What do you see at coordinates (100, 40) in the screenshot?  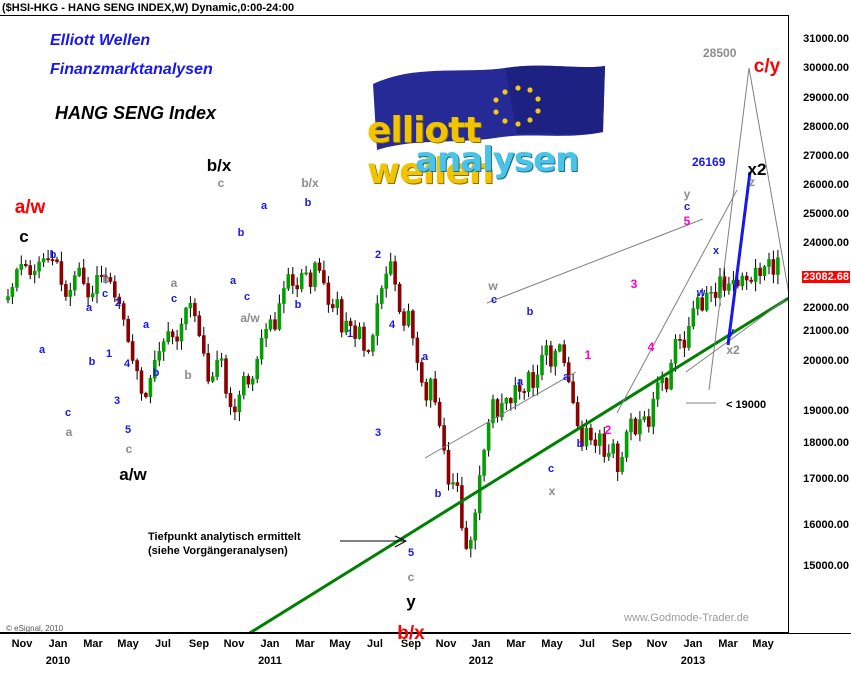 I see `title-line-1: Elliott Wellen` at bounding box center [100, 40].